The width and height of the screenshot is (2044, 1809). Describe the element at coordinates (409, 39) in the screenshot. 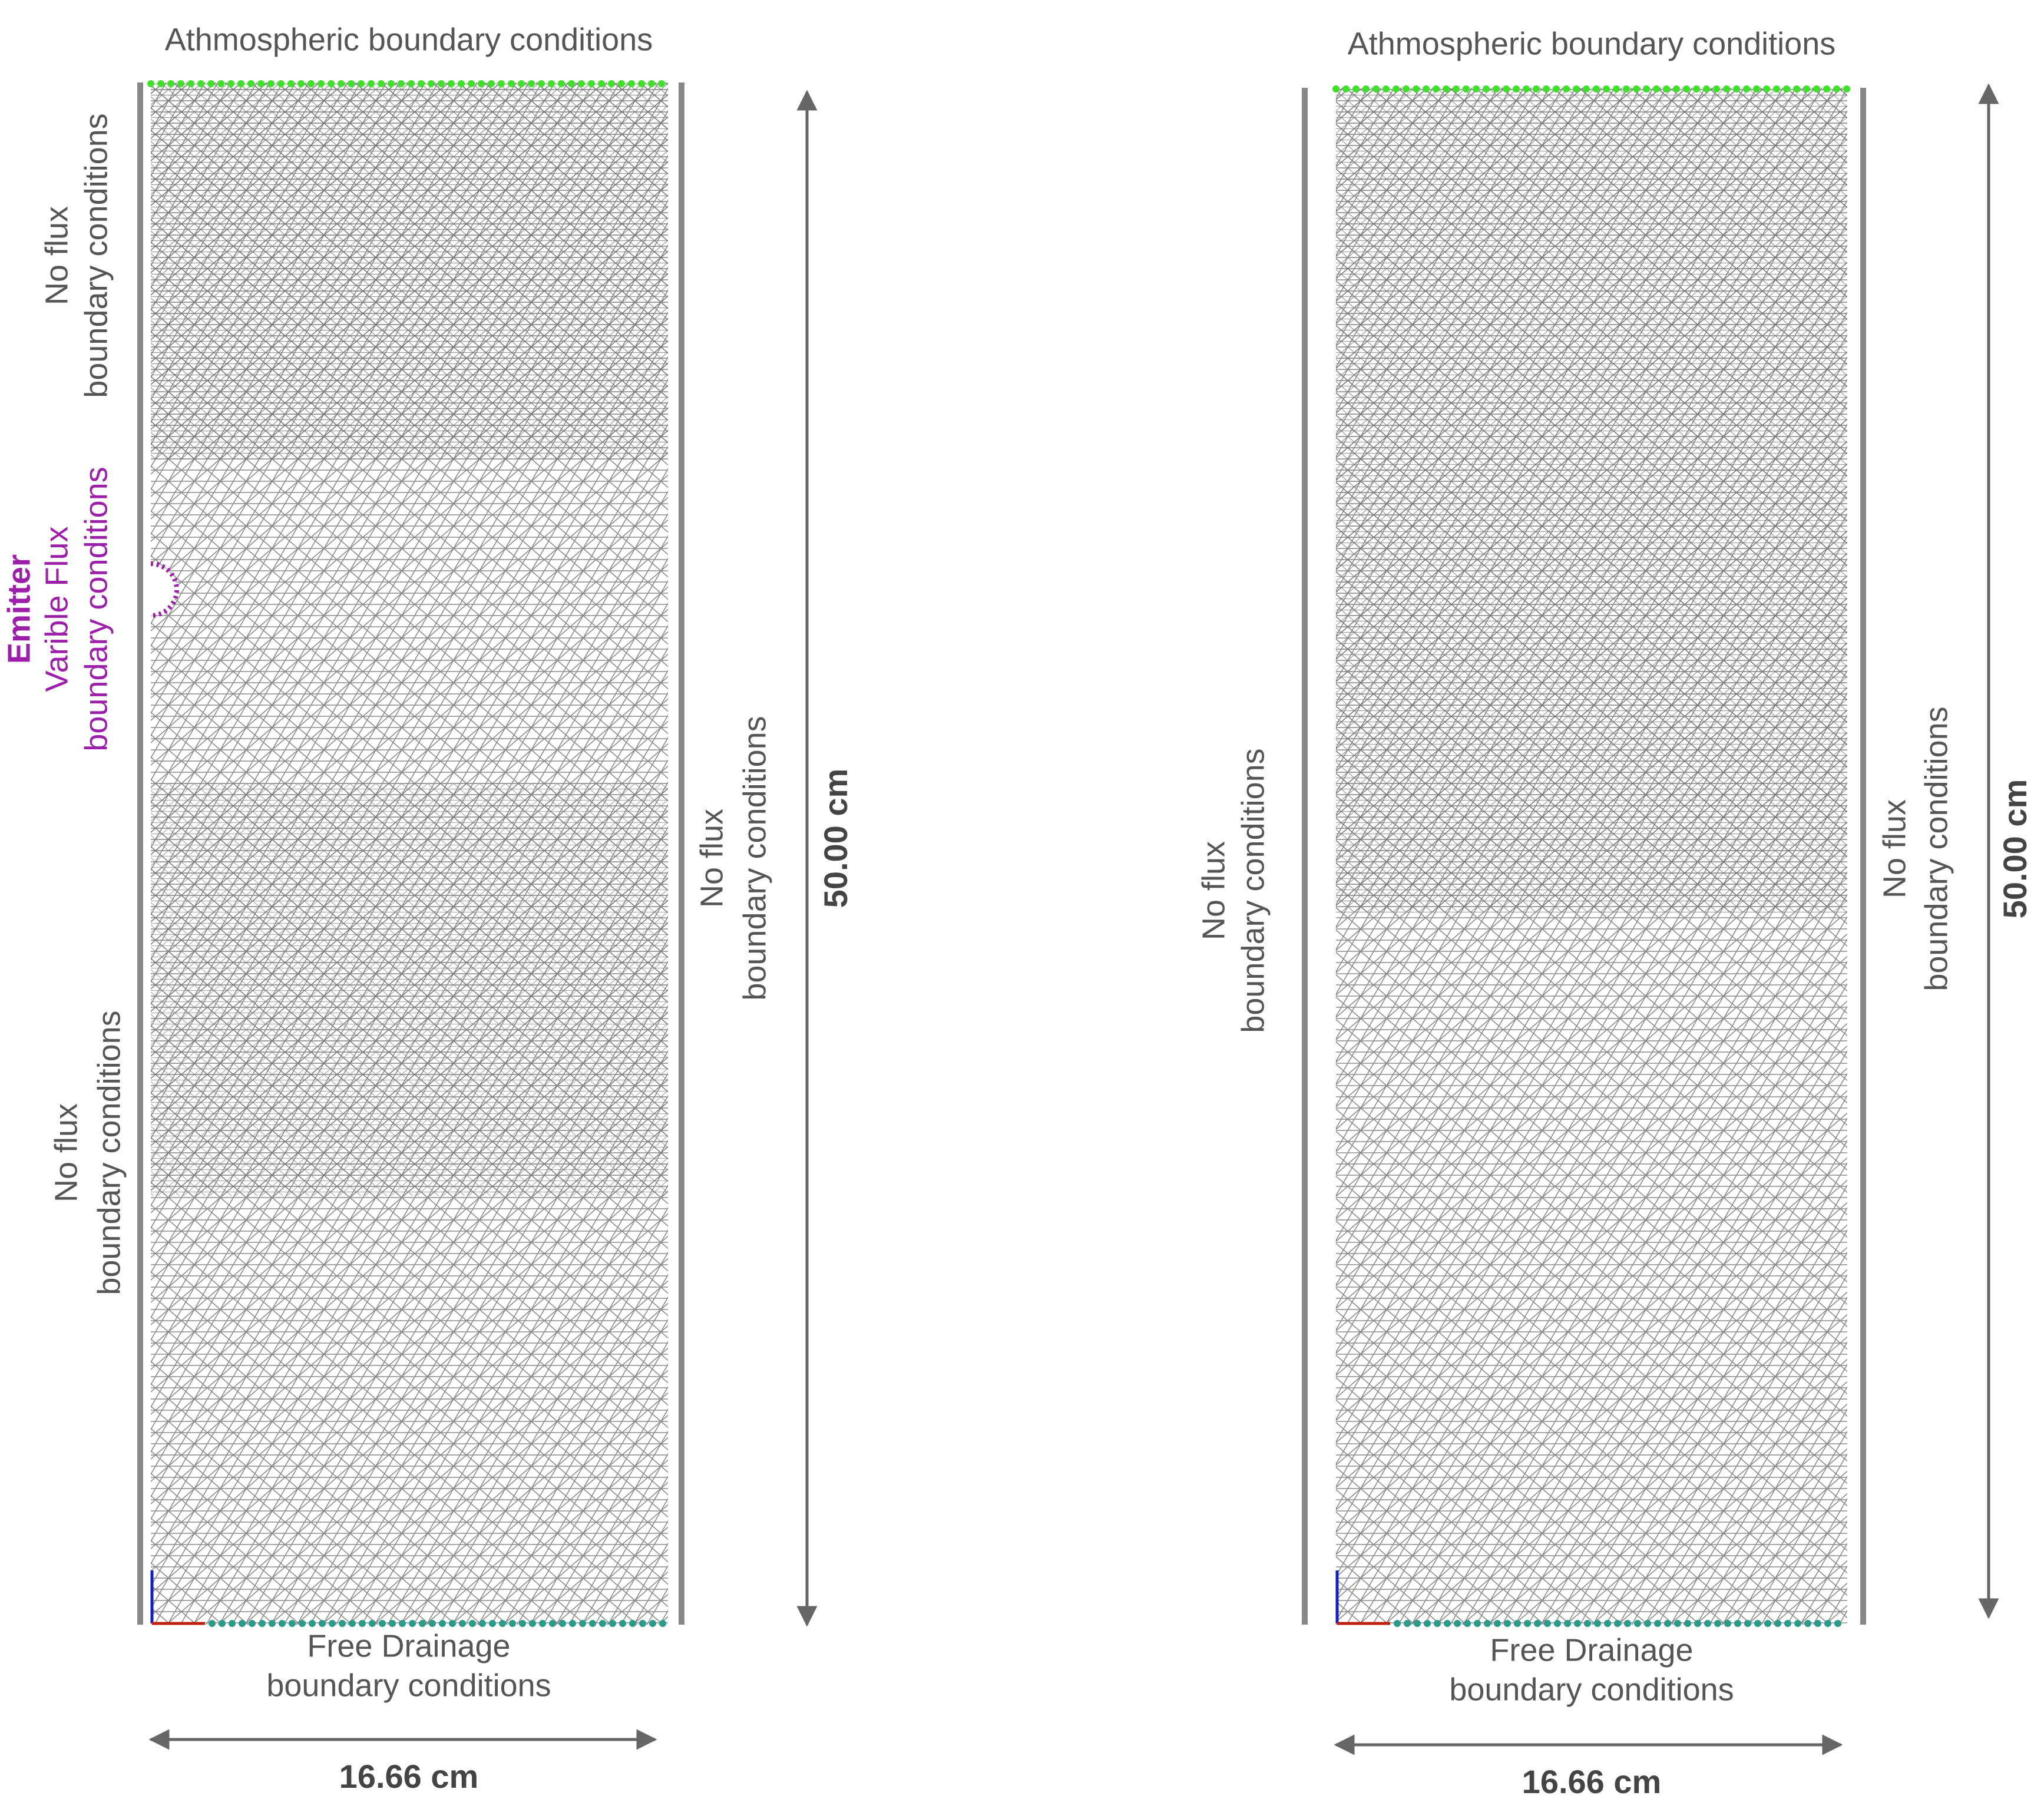

I see `top-label: Athmospheric boundary conditions` at that location.